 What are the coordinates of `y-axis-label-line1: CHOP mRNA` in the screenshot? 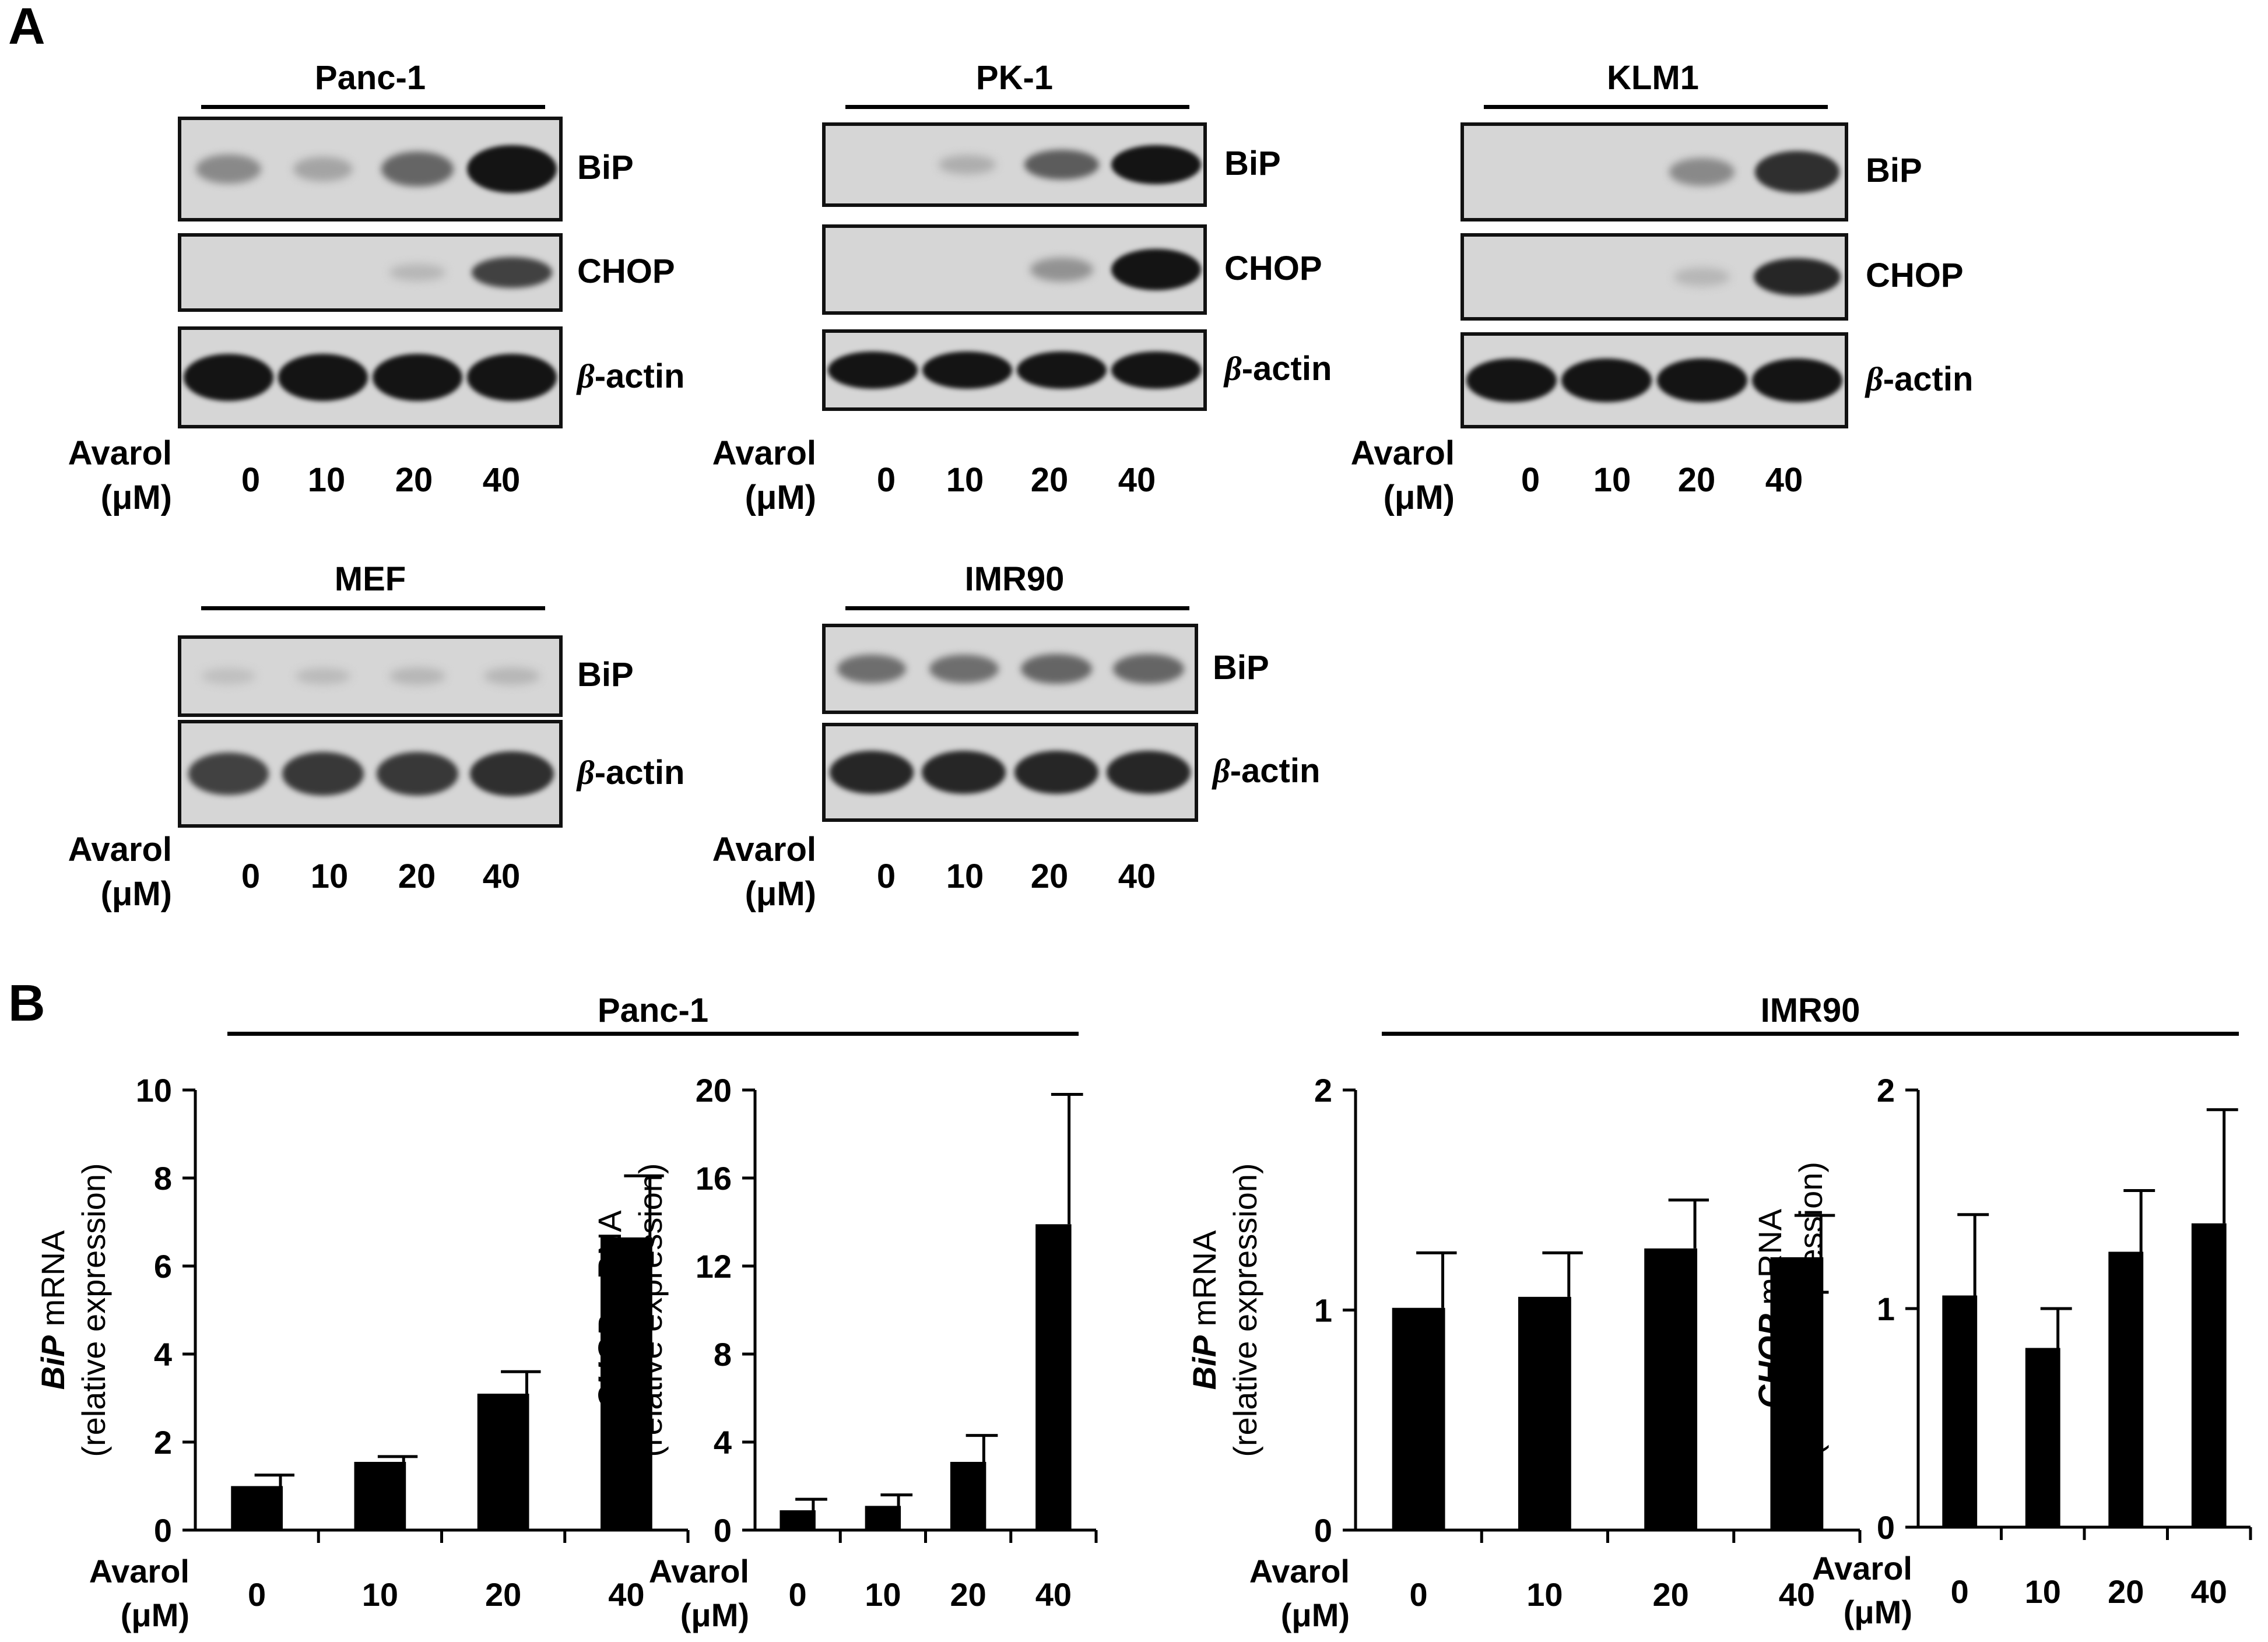 It's located at (1769, 1308).